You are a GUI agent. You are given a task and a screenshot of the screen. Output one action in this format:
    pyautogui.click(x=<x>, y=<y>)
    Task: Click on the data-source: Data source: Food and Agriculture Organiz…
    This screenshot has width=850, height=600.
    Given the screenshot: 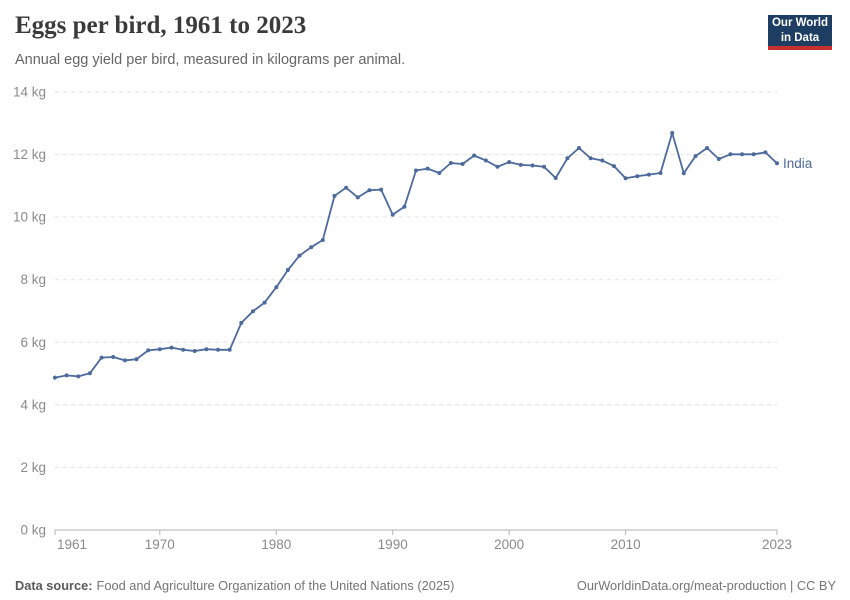 What is the action you would take?
    pyautogui.click(x=234, y=585)
    